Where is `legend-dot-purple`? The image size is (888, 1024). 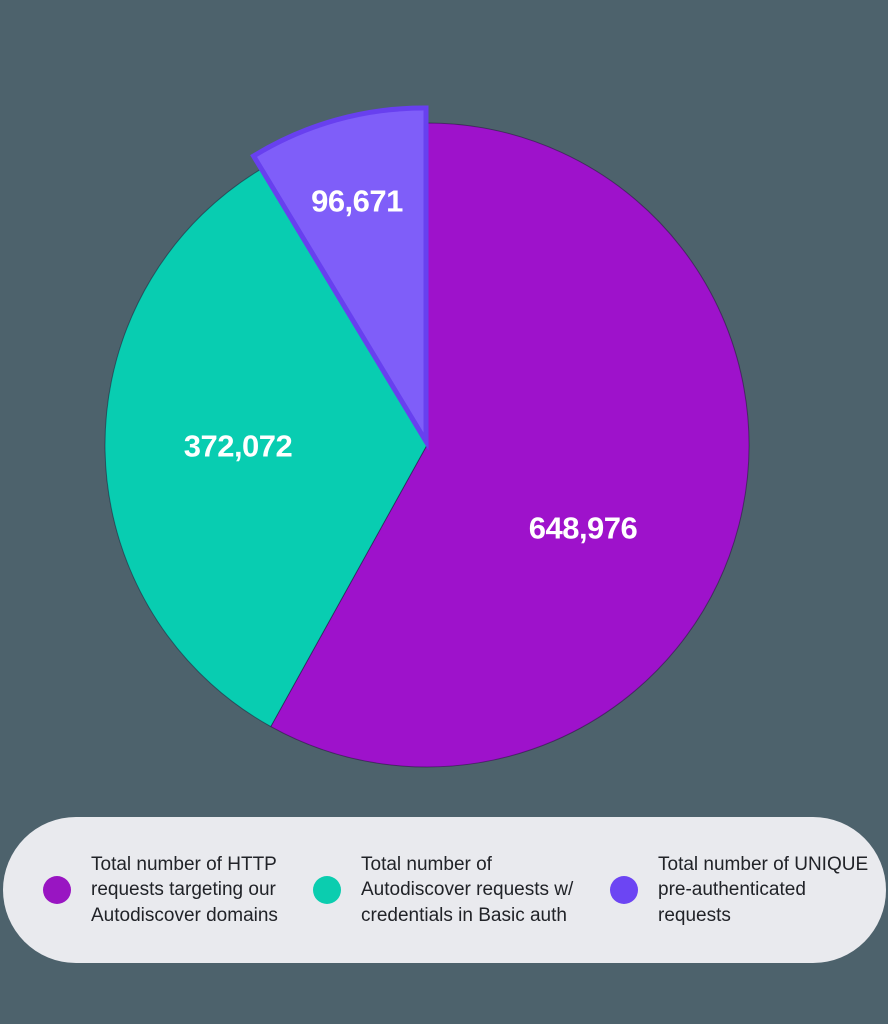 legend-dot-purple is located at coordinates (57, 890).